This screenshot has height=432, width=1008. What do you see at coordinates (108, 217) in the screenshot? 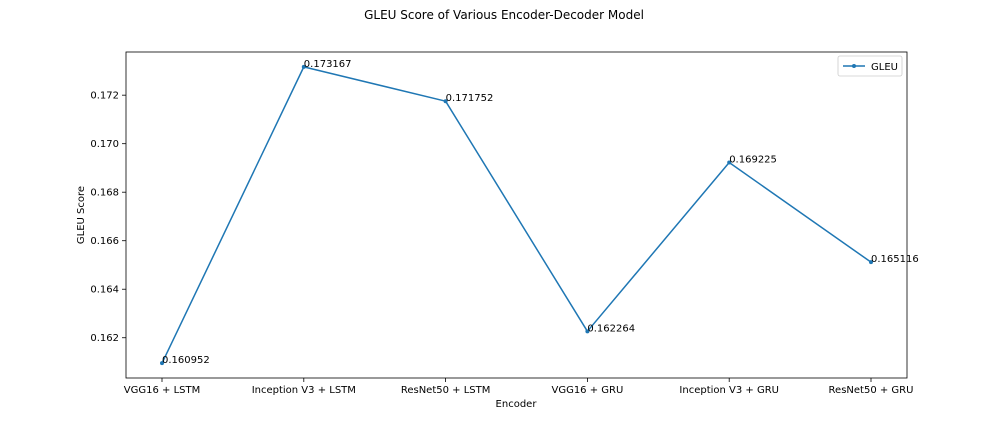
I see `y-axis: 0.162 0.164 0.166 0.168 0.170 0.172` at bounding box center [108, 217].